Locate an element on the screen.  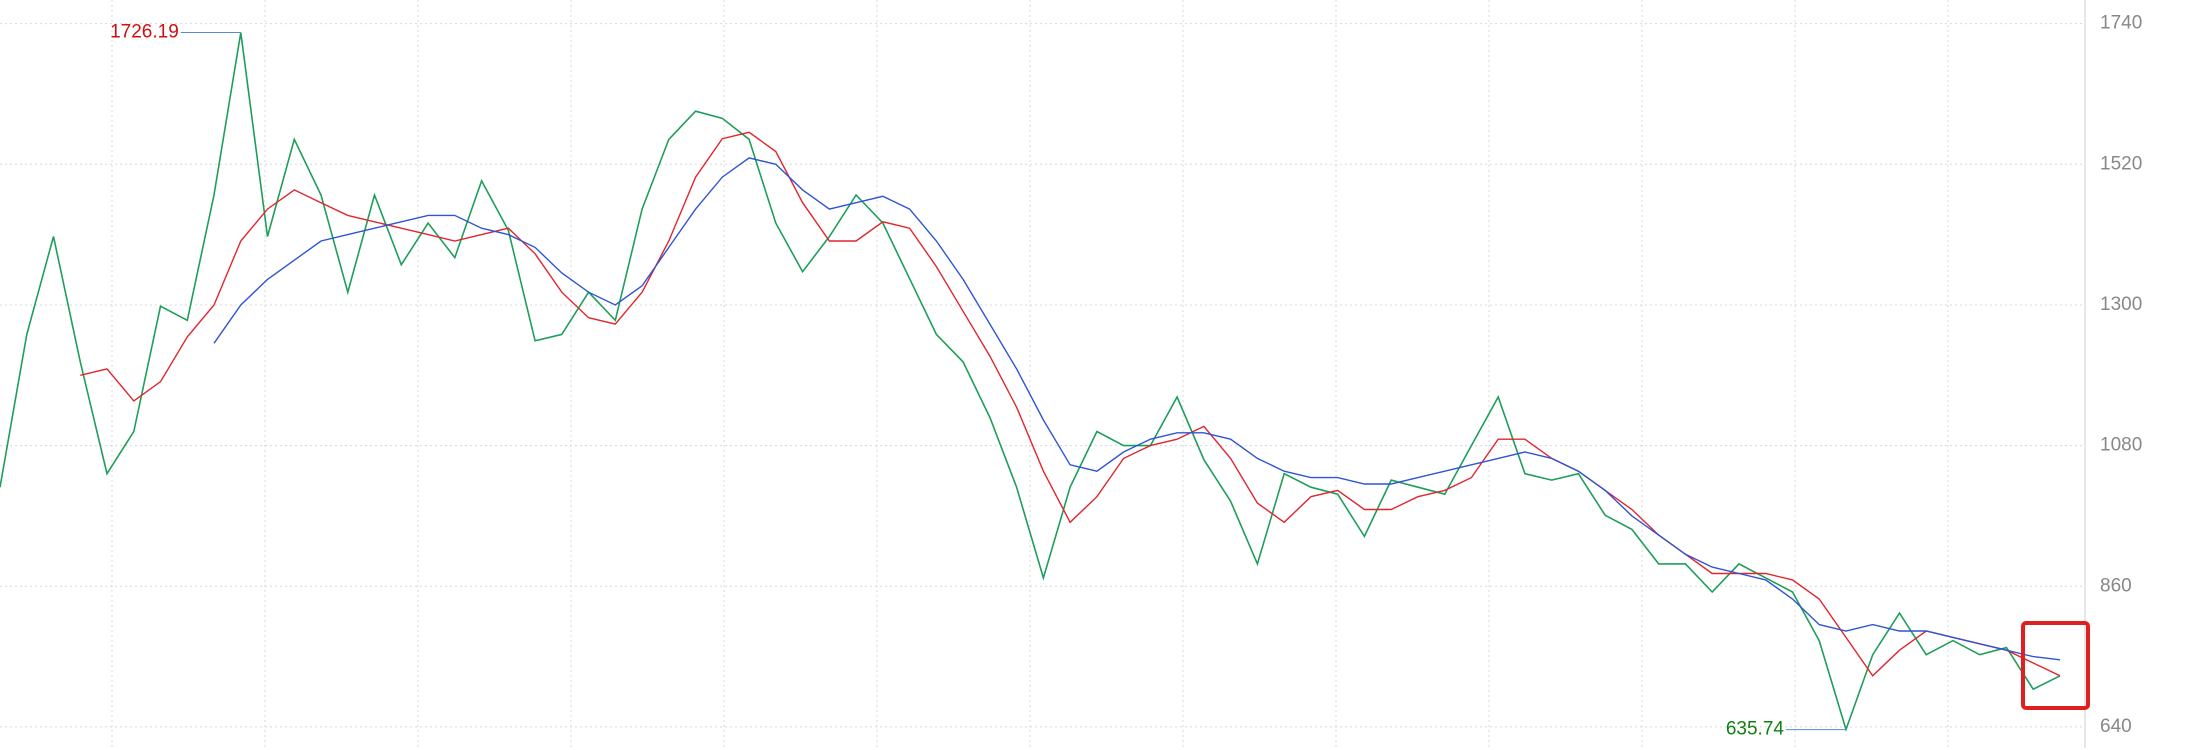
min-label: 635.74 is located at coordinates (1755, 729).